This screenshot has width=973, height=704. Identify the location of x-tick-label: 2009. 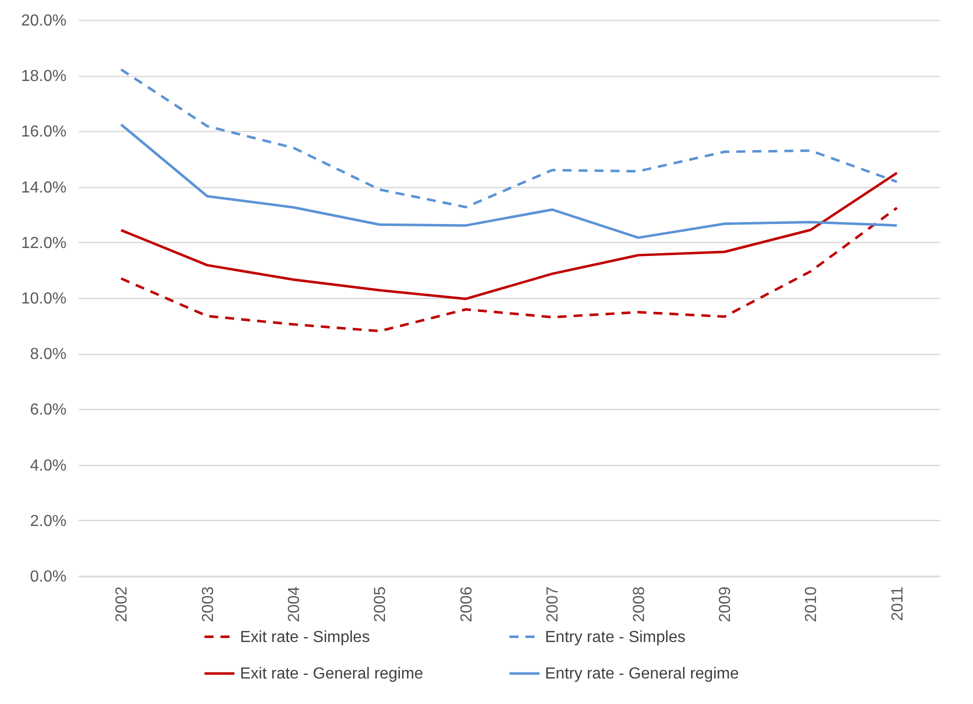
(725, 604).